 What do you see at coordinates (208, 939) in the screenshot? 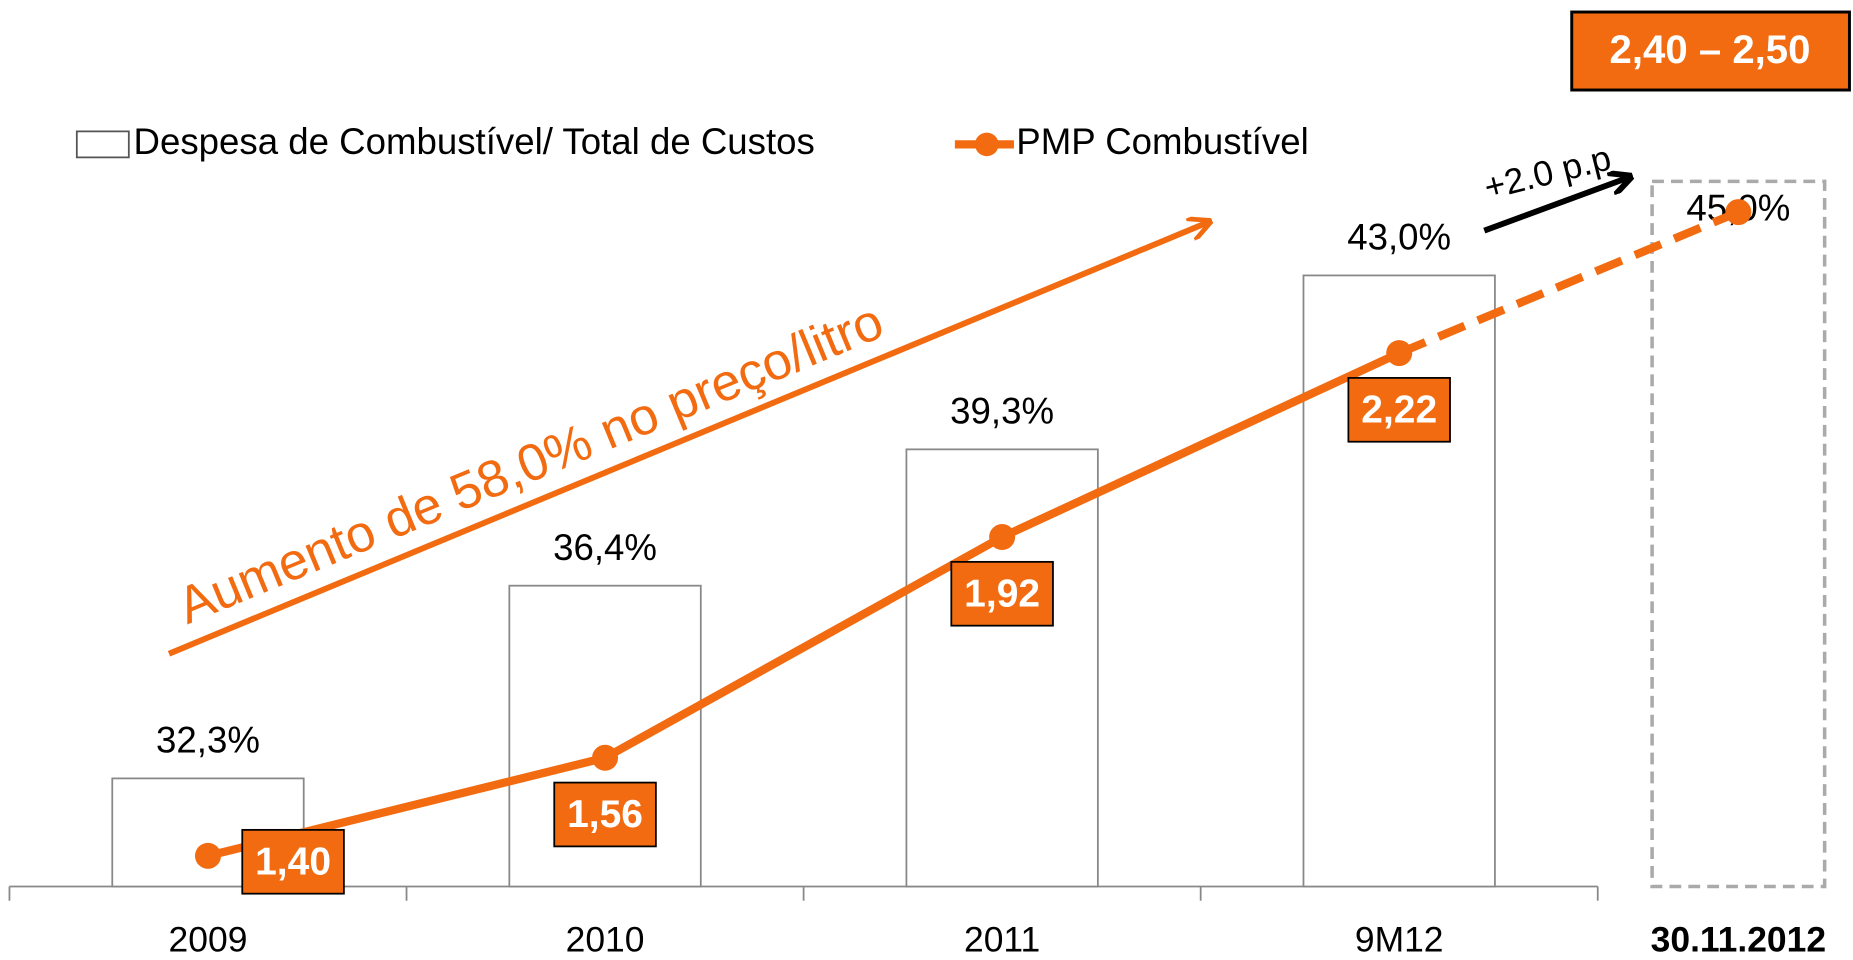
I see `x-tick-label: 2009` at bounding box center [208, 939].